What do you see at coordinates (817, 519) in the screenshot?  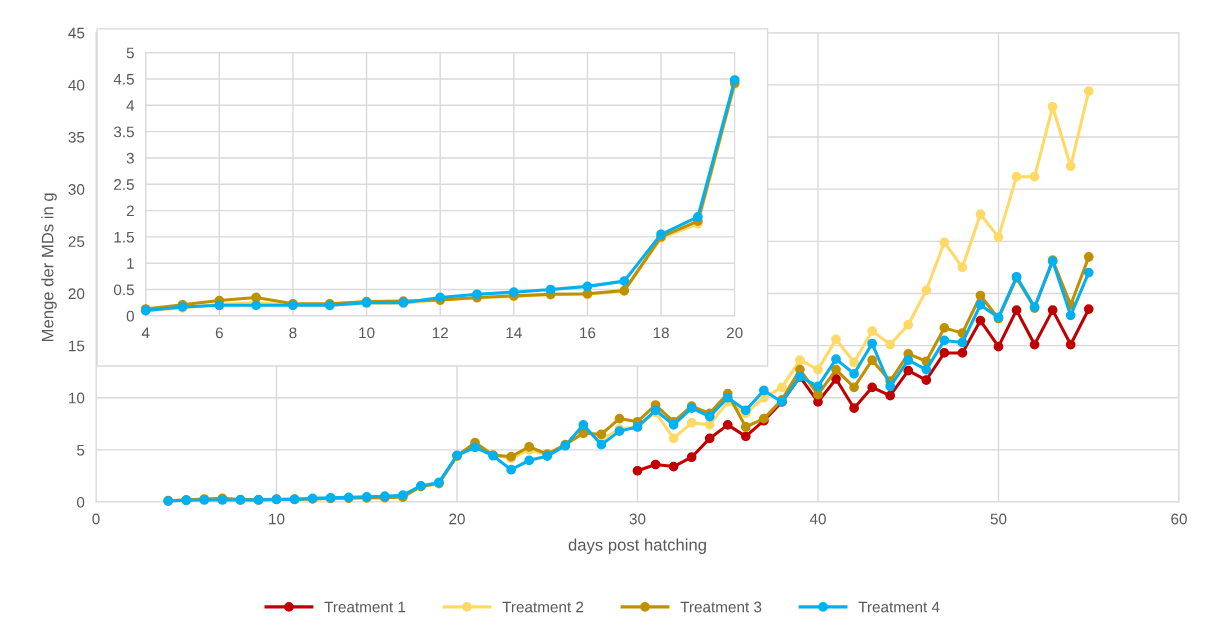 I see `x-tick-label: 40` at bounding box center [817, 519].